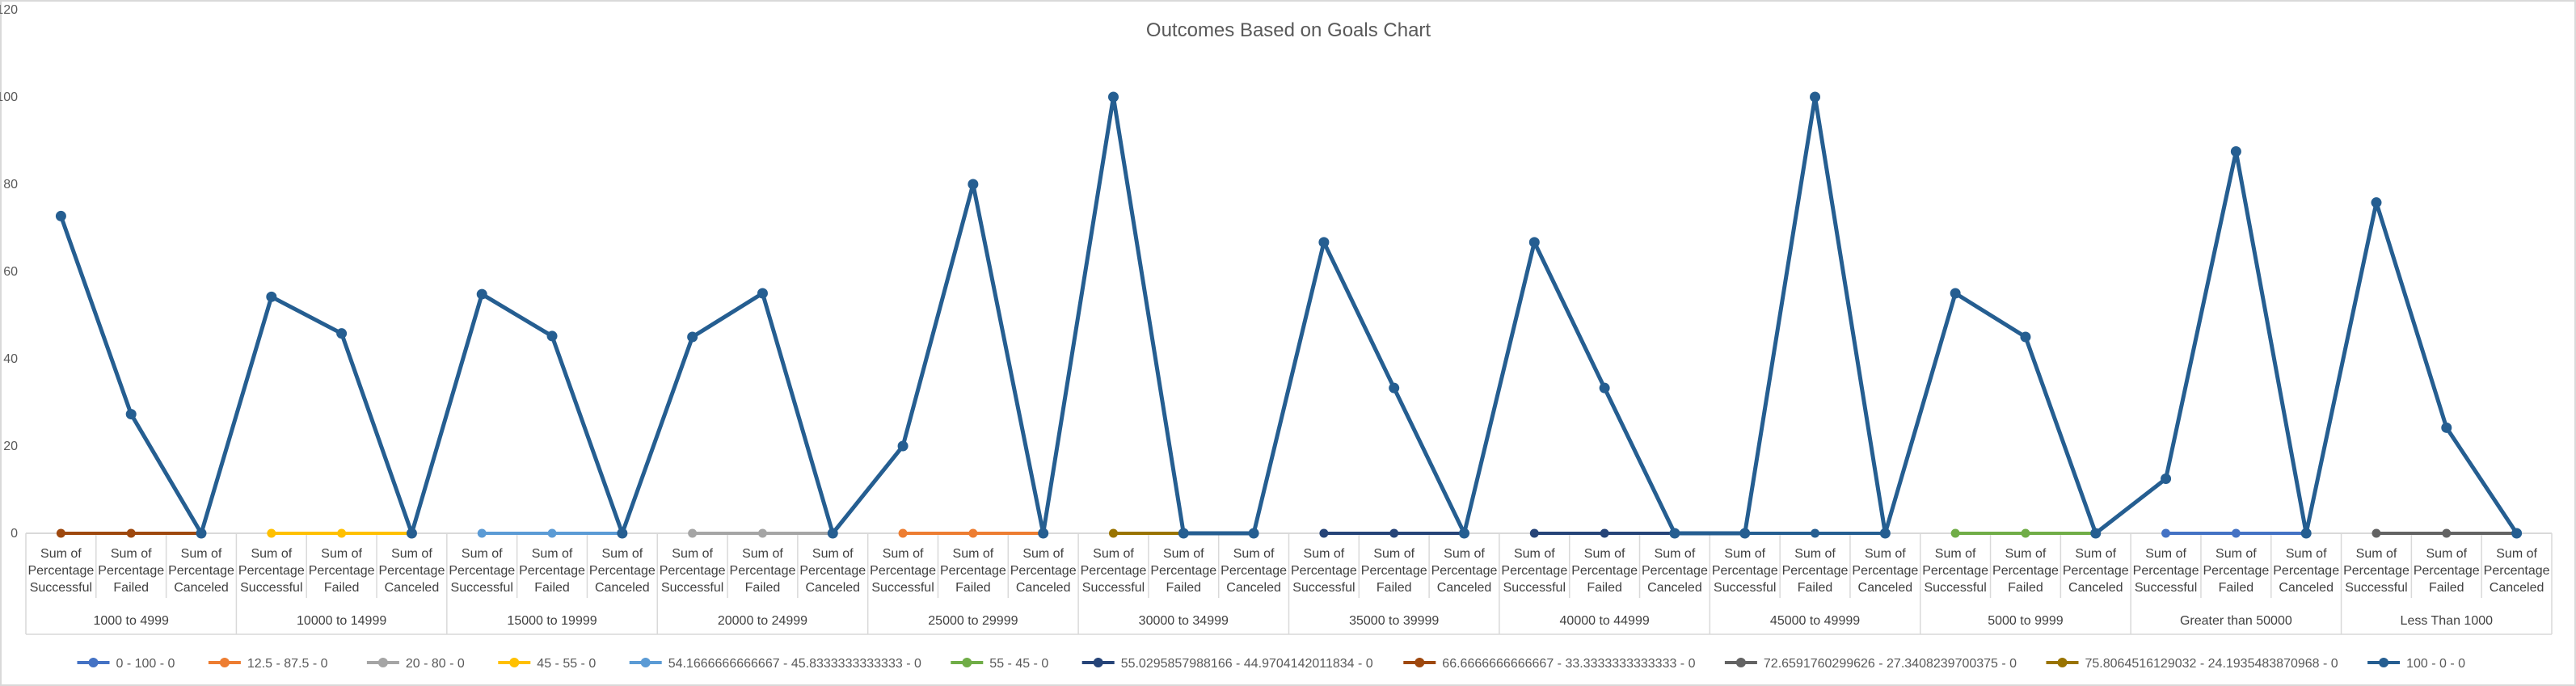  I want to click on legend-entry-label: 12.5 - 87.5 - 0, so click(288, 664).